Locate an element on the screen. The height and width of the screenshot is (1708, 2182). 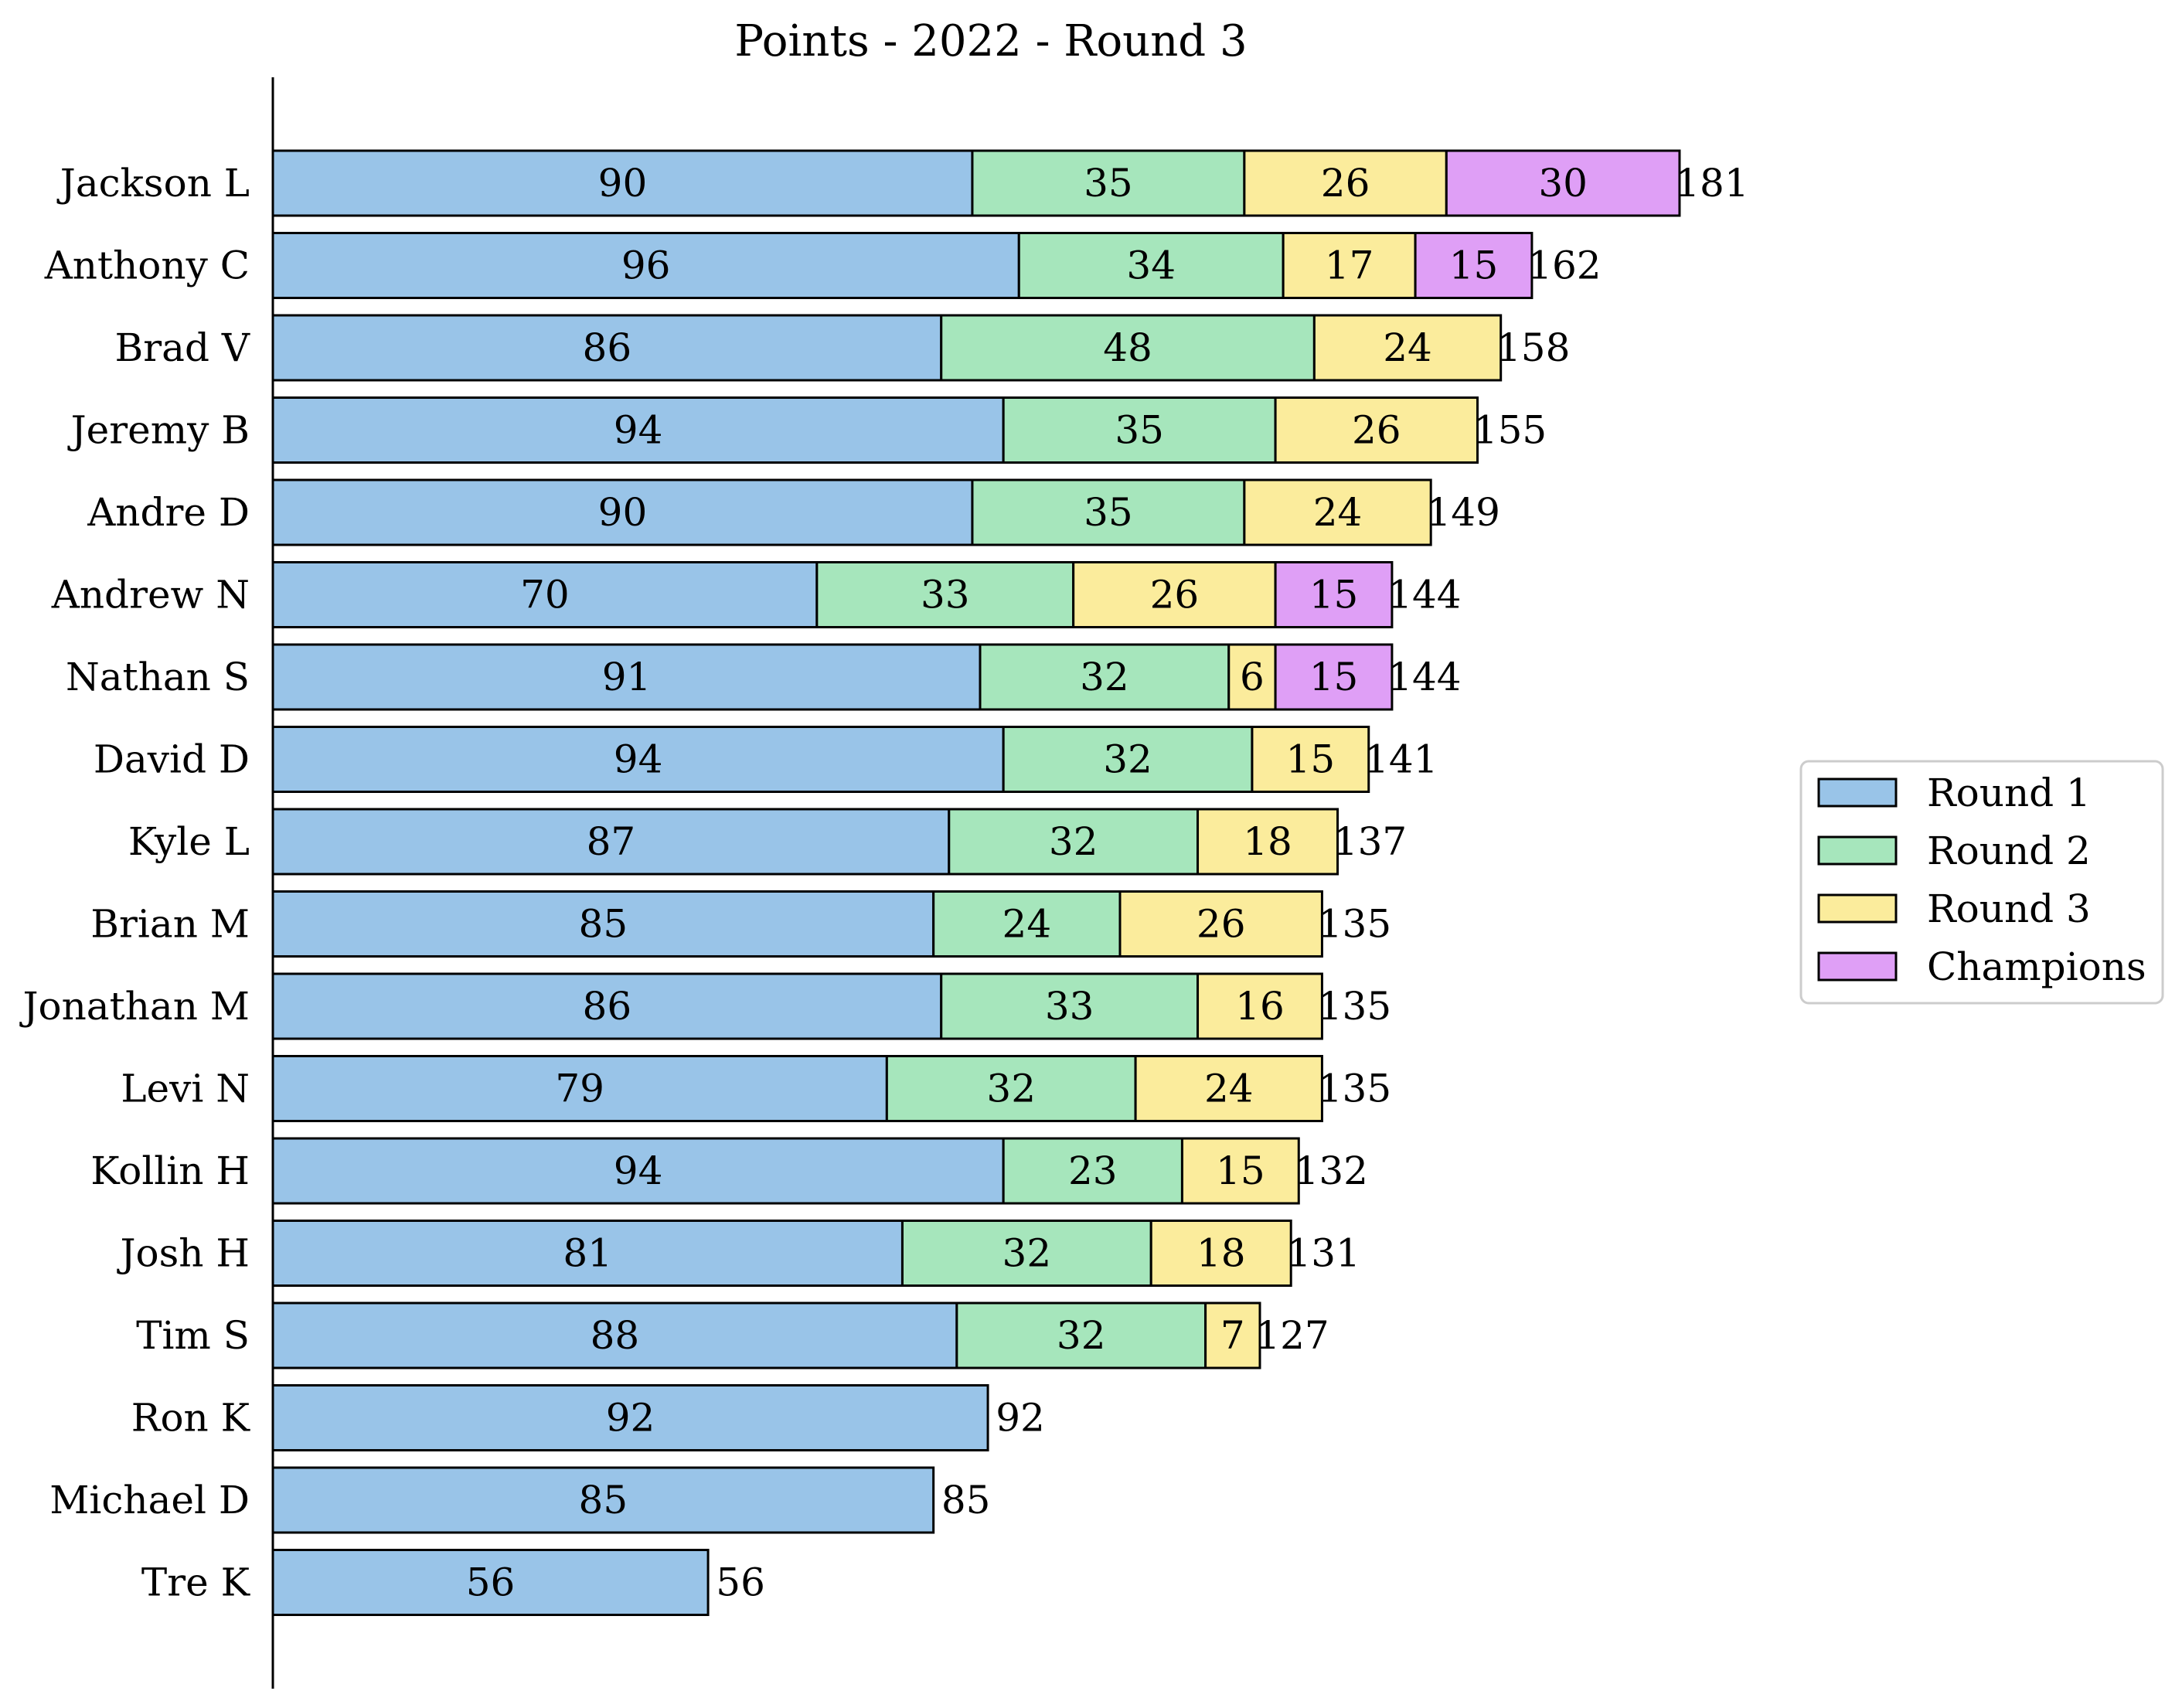
total-label-kyle-l: 137 is located at coordinates (1370, 841).